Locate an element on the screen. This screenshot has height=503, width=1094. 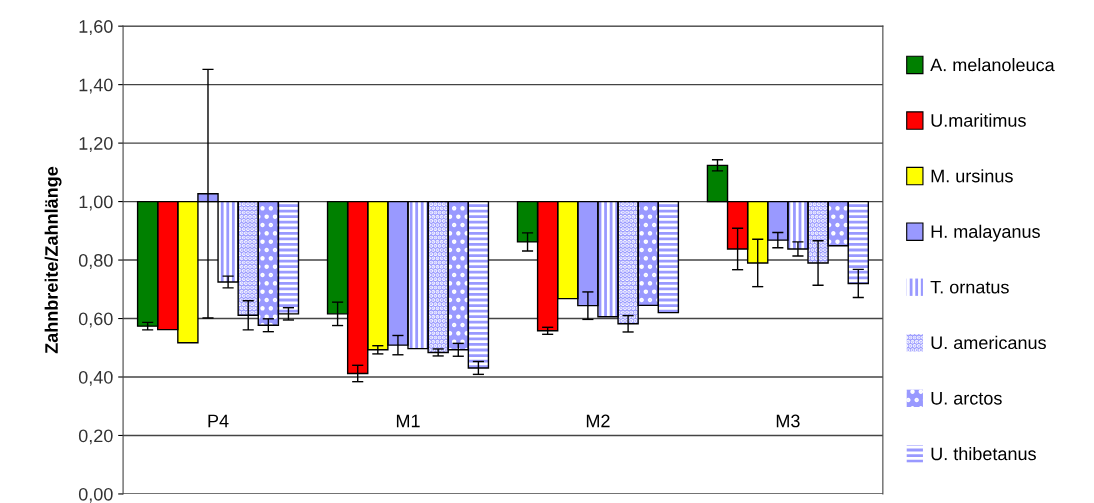
y-tick-label: 1,20 is located at coordinates (96, 144).